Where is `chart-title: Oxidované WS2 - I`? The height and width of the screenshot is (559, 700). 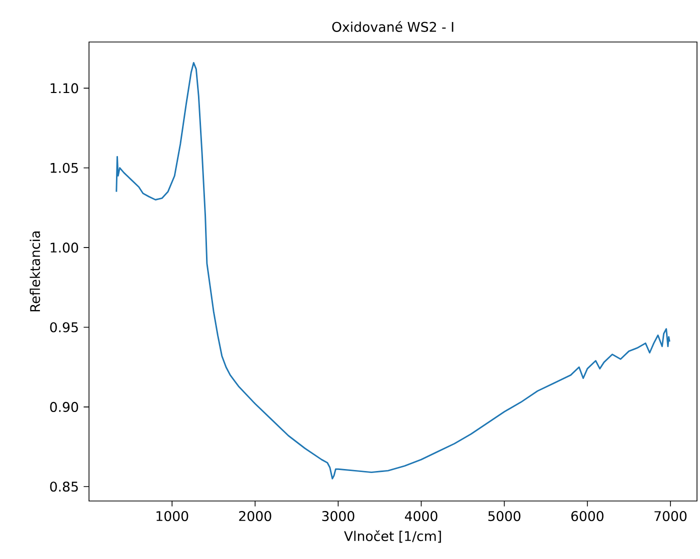
chart-title: Oxidované WS2 - I is located at coordinates (393, 26).